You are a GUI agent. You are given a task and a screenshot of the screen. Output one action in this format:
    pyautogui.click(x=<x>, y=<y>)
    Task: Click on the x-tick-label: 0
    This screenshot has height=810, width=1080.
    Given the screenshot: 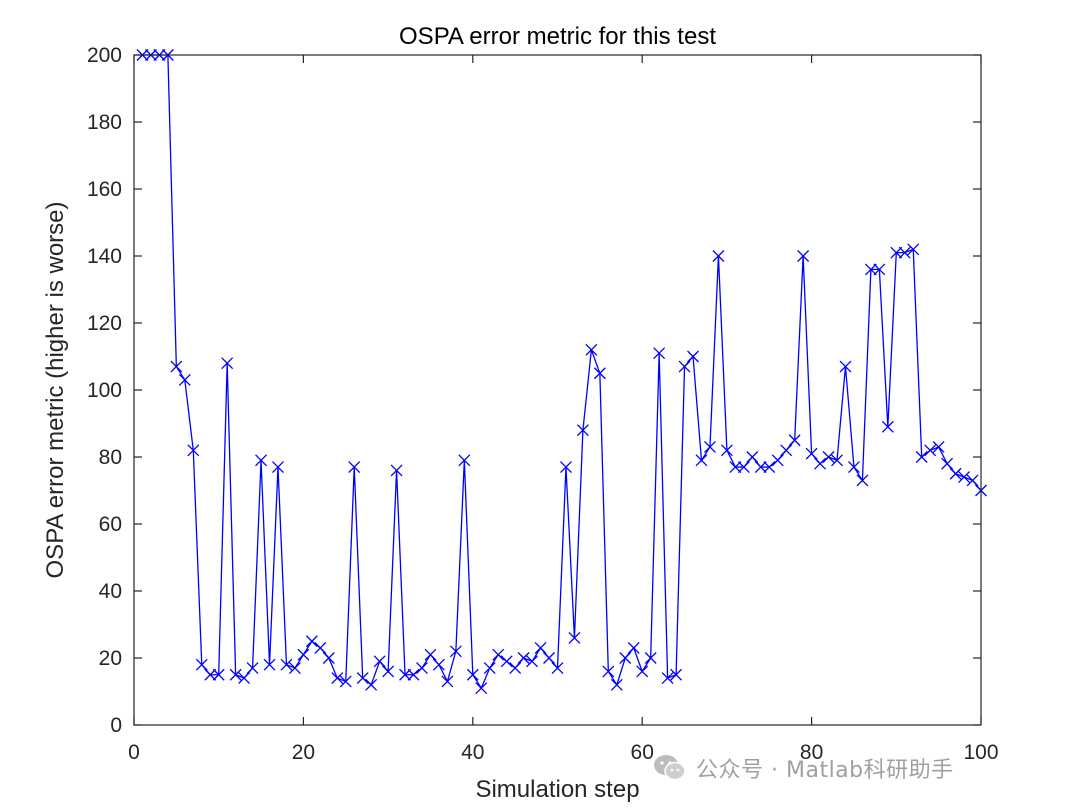 What is the action you would take?
    pyautogui.click(x=134, y=752)
    